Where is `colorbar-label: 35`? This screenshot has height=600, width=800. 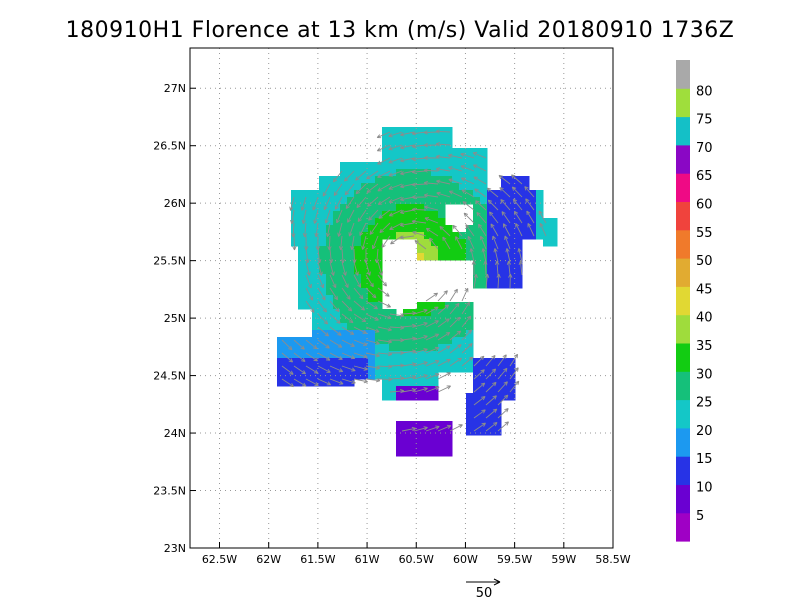 colorbar-label: 35 is located at coordinates (704, 346).